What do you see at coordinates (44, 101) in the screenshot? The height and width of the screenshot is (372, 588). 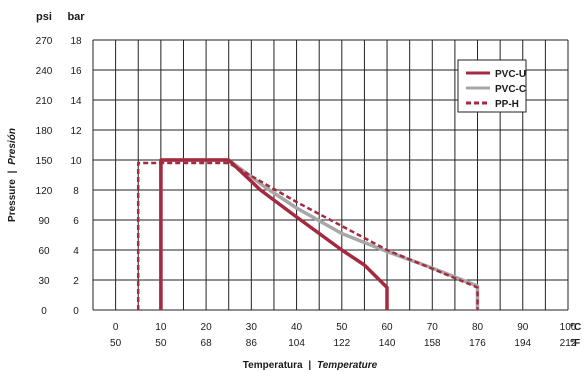 I see `y-tick-label-psi: 210` at bounding box center [44, 101].